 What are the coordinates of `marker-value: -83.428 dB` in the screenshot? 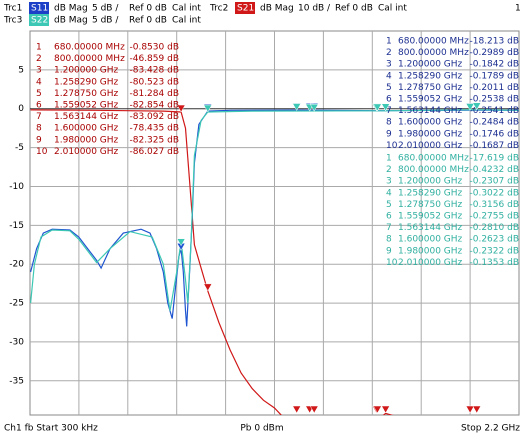 It's located at (155, 71).